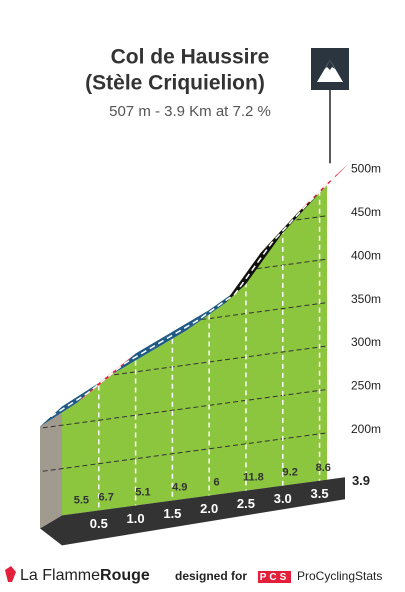 This screenshot has height=592, width=405. Describe the element at coordinates (192, 511) in the screenshot. I see `base-strip` at that location.